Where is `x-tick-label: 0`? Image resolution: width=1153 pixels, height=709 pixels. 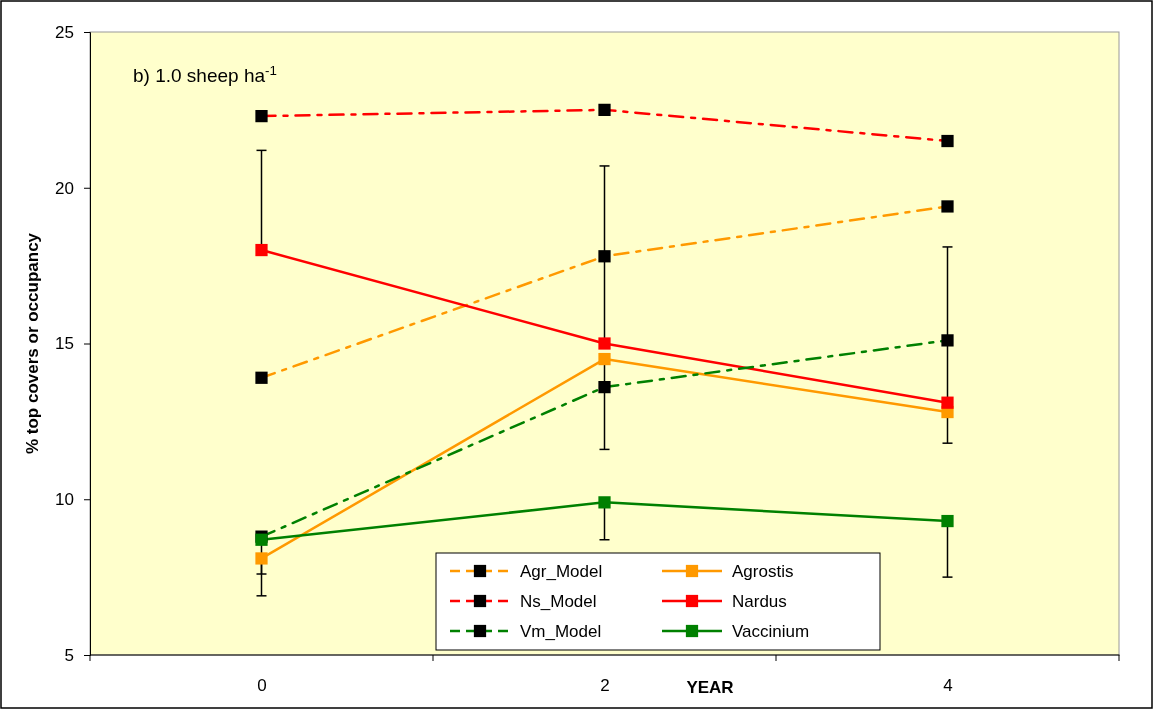 x-tick-label: 0 is located at coordinates (262, 686).